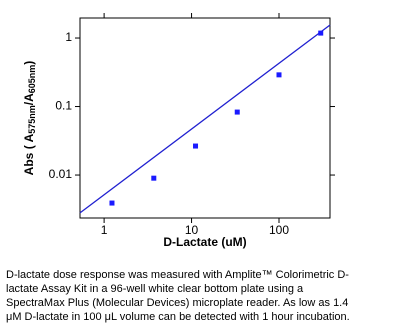  What do you see at coordinates (29, 63) in the screenshot?
I see `y-title-part: )` at bounding box center [29, 63].